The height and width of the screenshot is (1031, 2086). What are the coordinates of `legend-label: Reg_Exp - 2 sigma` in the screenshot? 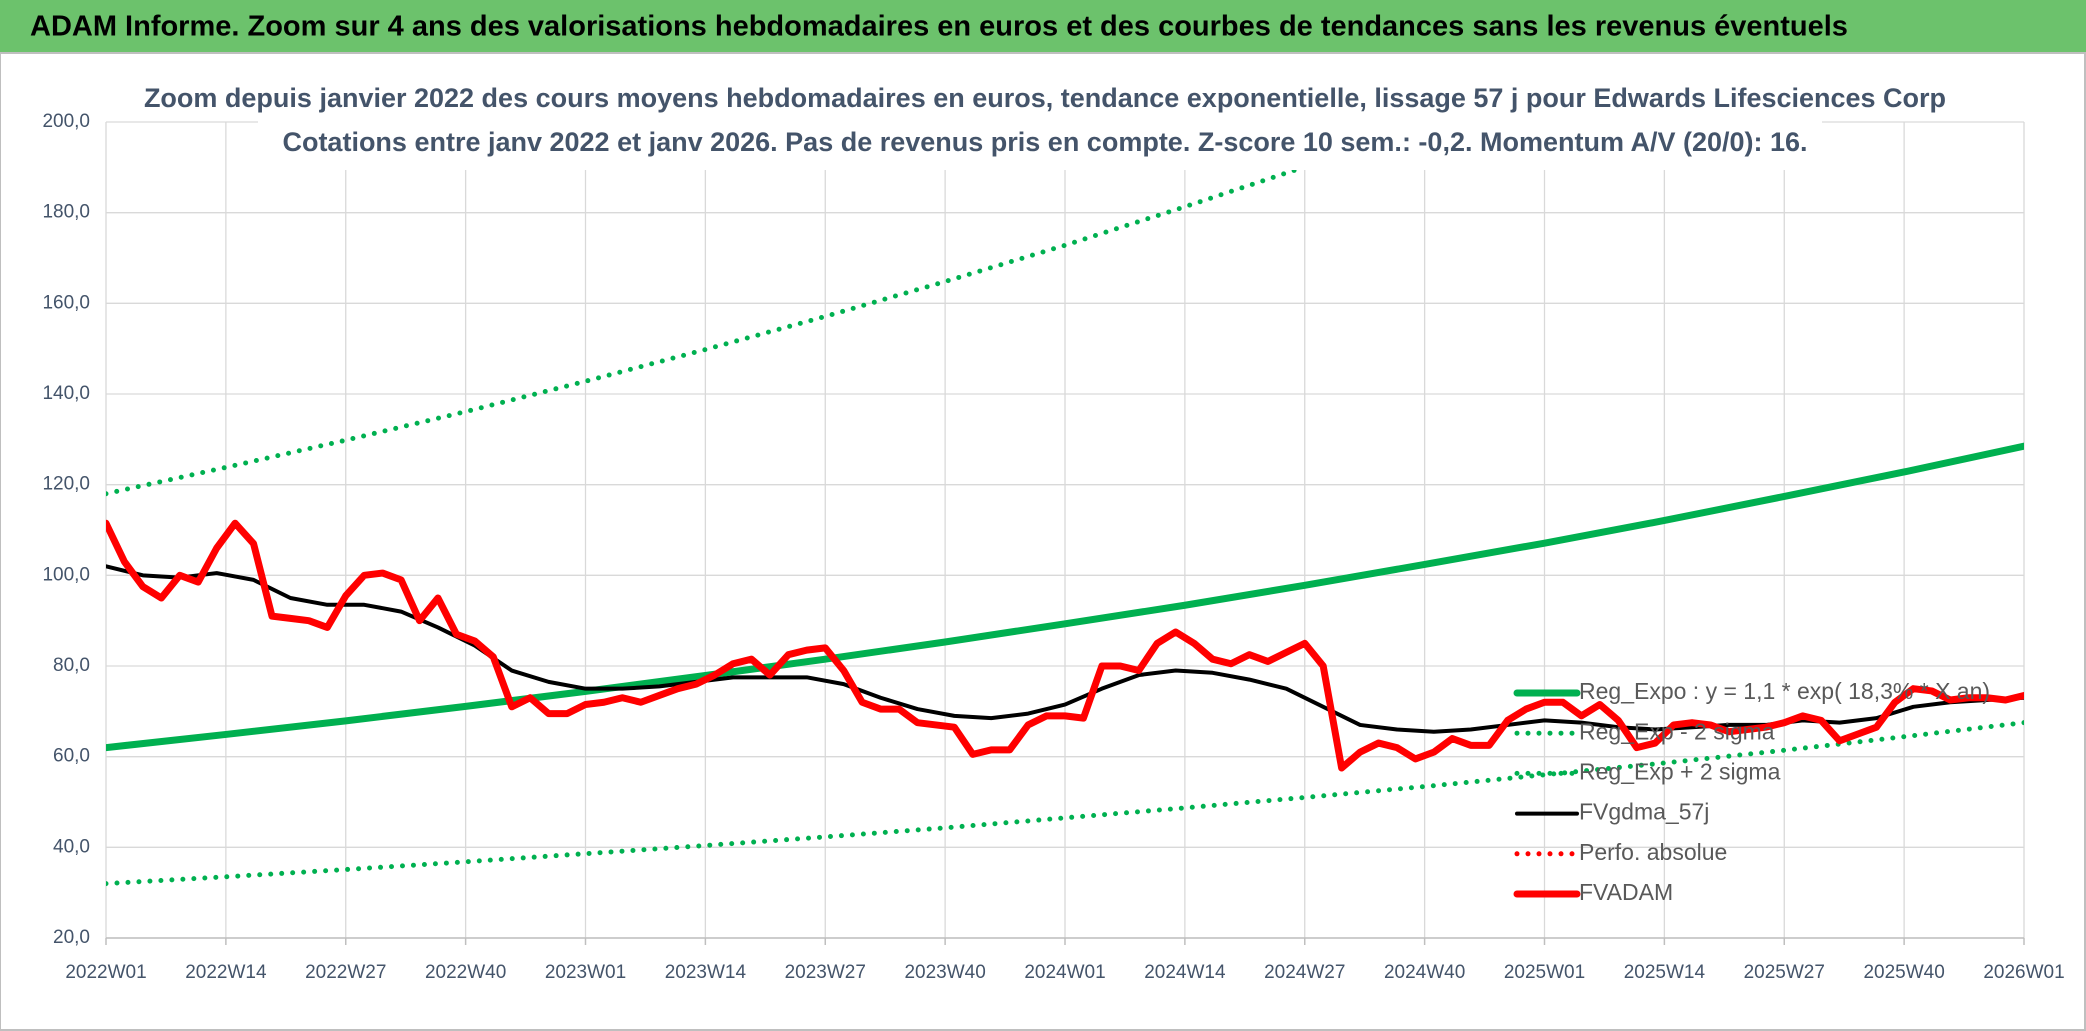 It's located at (1677, 731).